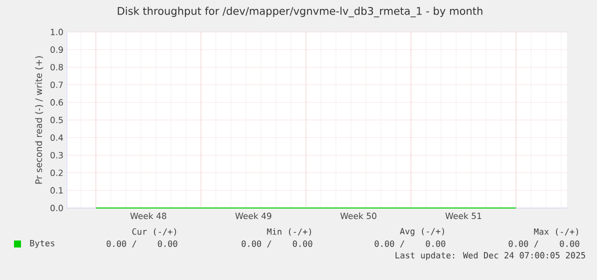  What do you see at coordinates (56, 102) in the screenshot?
I see `y-tick-label: 0.6` at bounding box center [56, 102].